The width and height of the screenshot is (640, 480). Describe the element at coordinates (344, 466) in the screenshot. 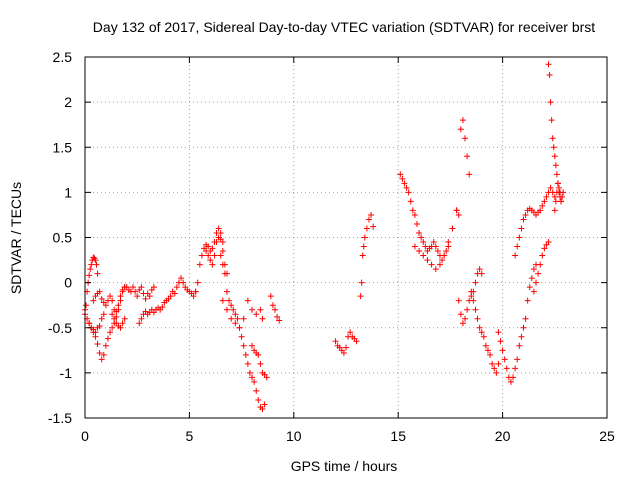

I see `x-axis-title: GPS time / hours` at that location.